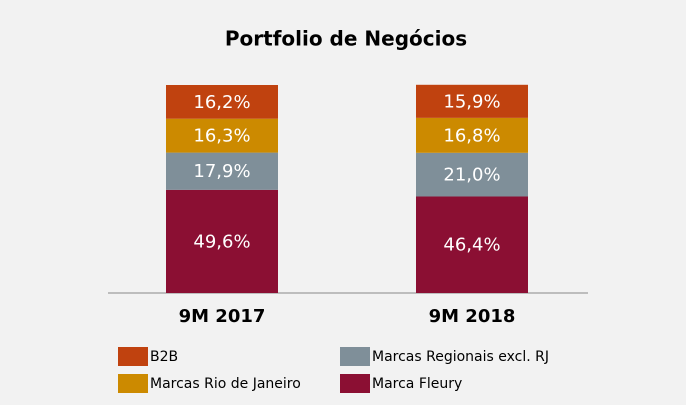  Describe the element at coordinates (222, 316) in the screenshot. I see `x-tick-label: 9M 2017` at that location.